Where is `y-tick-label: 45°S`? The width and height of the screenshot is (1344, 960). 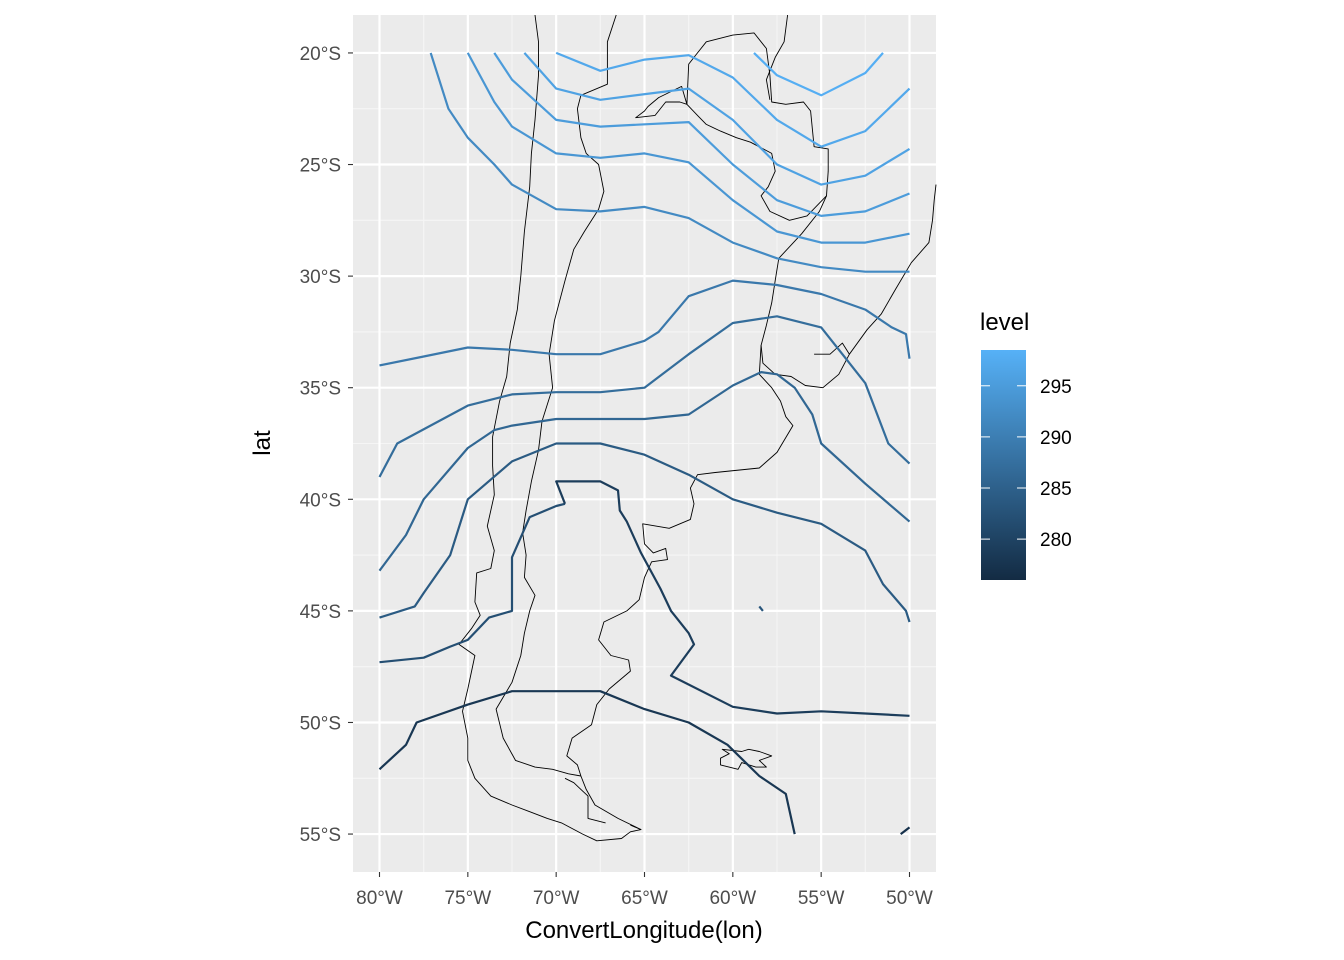
y-tick-label: 45°S is located at coordinates (320, 612).